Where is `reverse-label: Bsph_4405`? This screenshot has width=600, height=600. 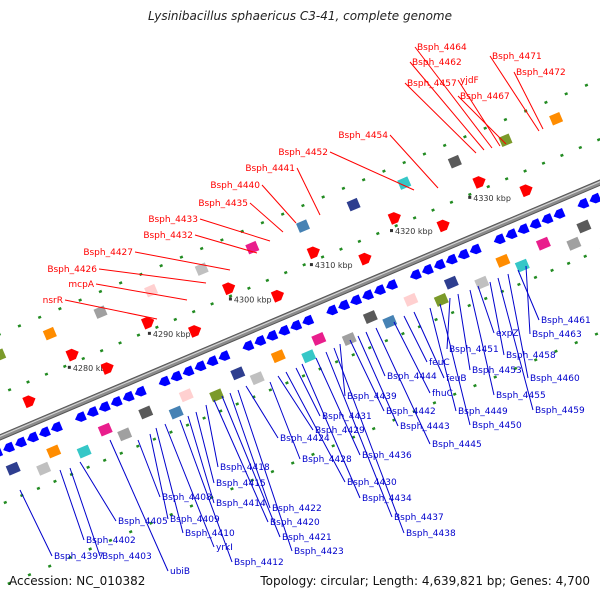 reverse-label: Bsph_4405 is located at coordinates (143, 522).